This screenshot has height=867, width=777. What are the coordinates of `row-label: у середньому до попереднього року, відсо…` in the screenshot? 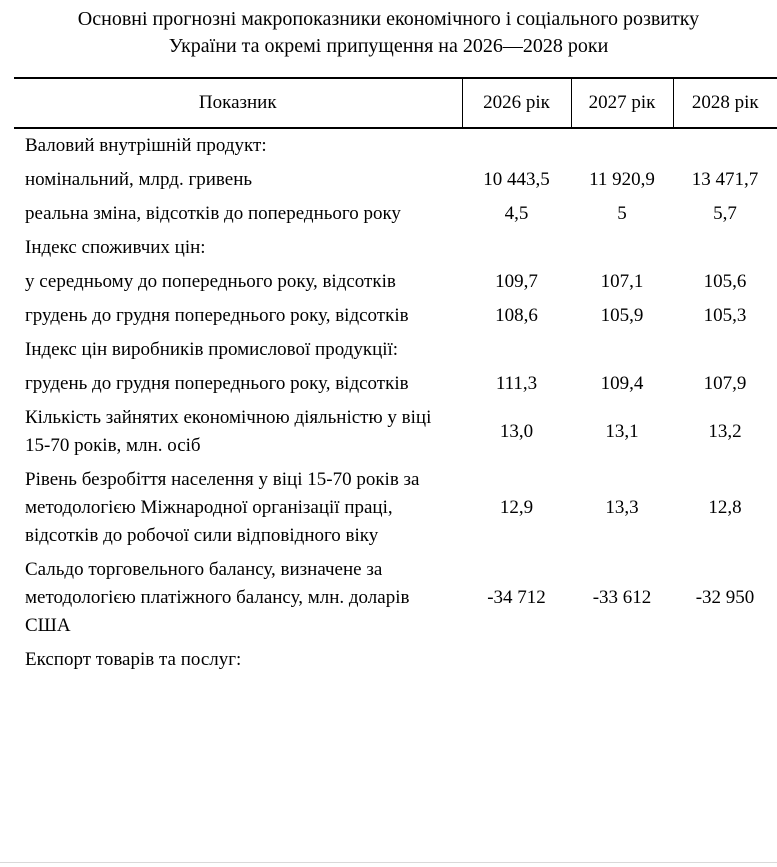 It's located at (210, 281).